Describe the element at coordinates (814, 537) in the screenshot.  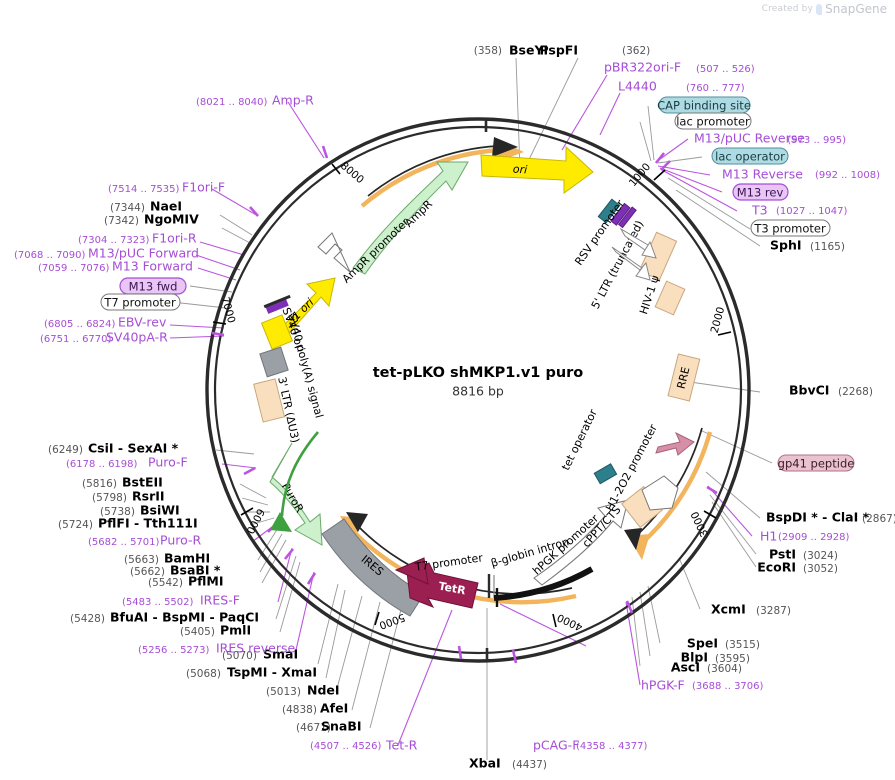
I see `label-pos: (2909 .. 2928)` at that location.